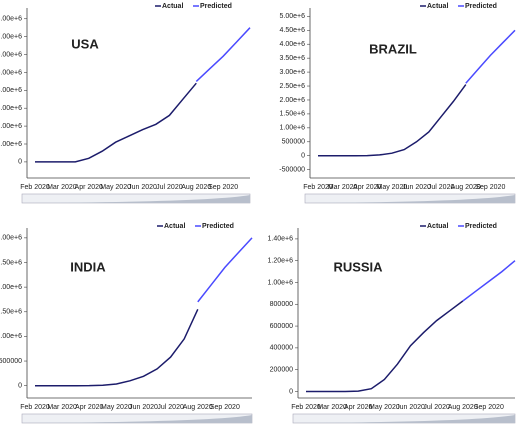  I want to click on country-label: BRAZIL, so click(393, 48).